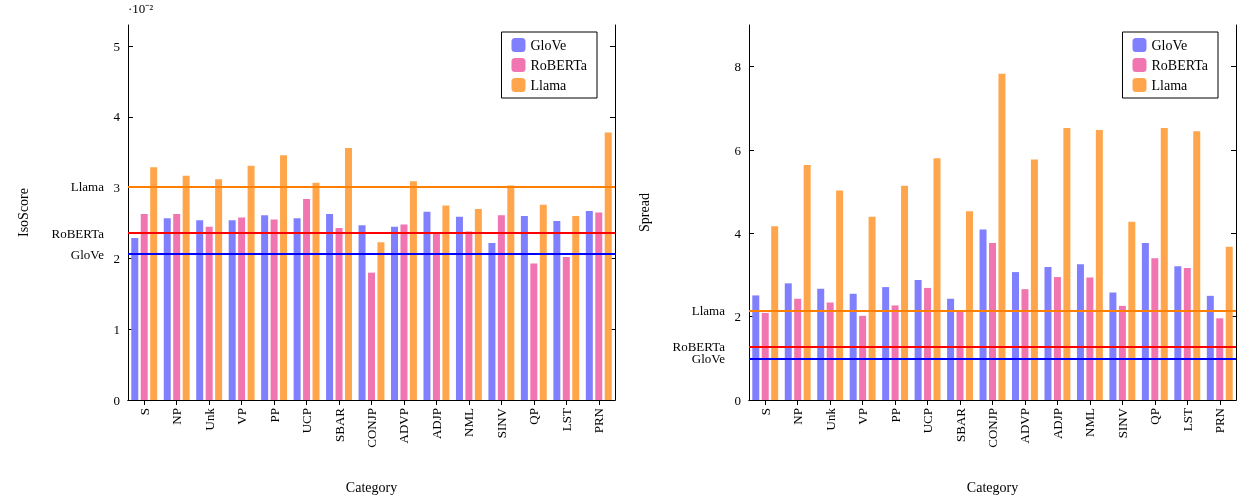  Describe the element at coordinates (738, 150) in the screenshot. I see `y-tick-label: 6` at that location.